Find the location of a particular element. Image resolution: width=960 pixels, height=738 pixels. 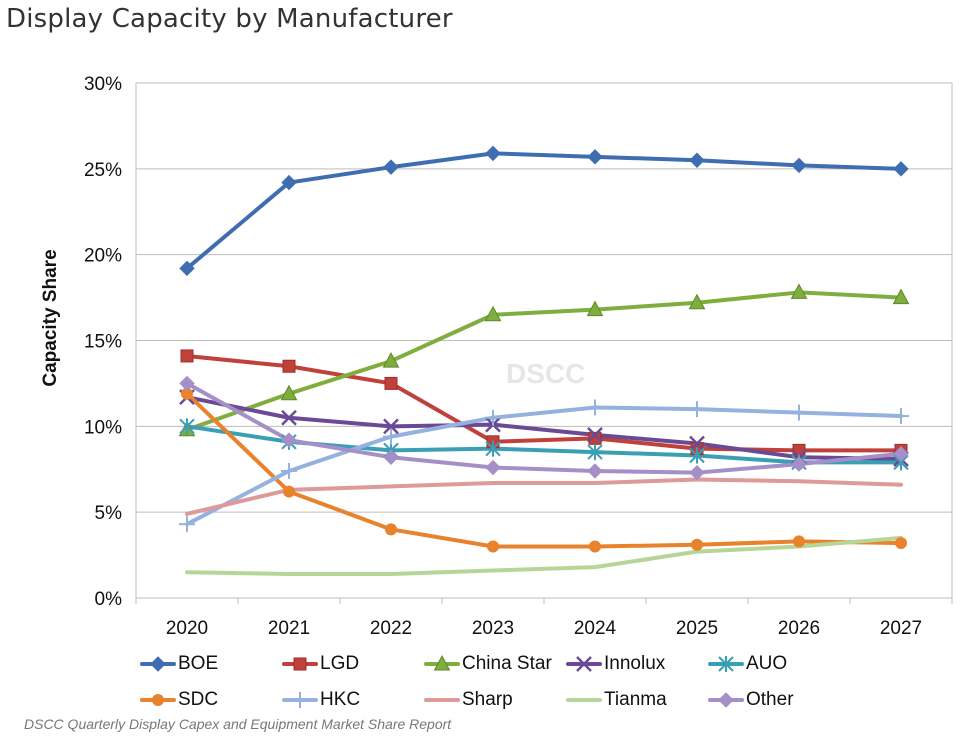

series-line-hkc is located at coordinates (544, 466).